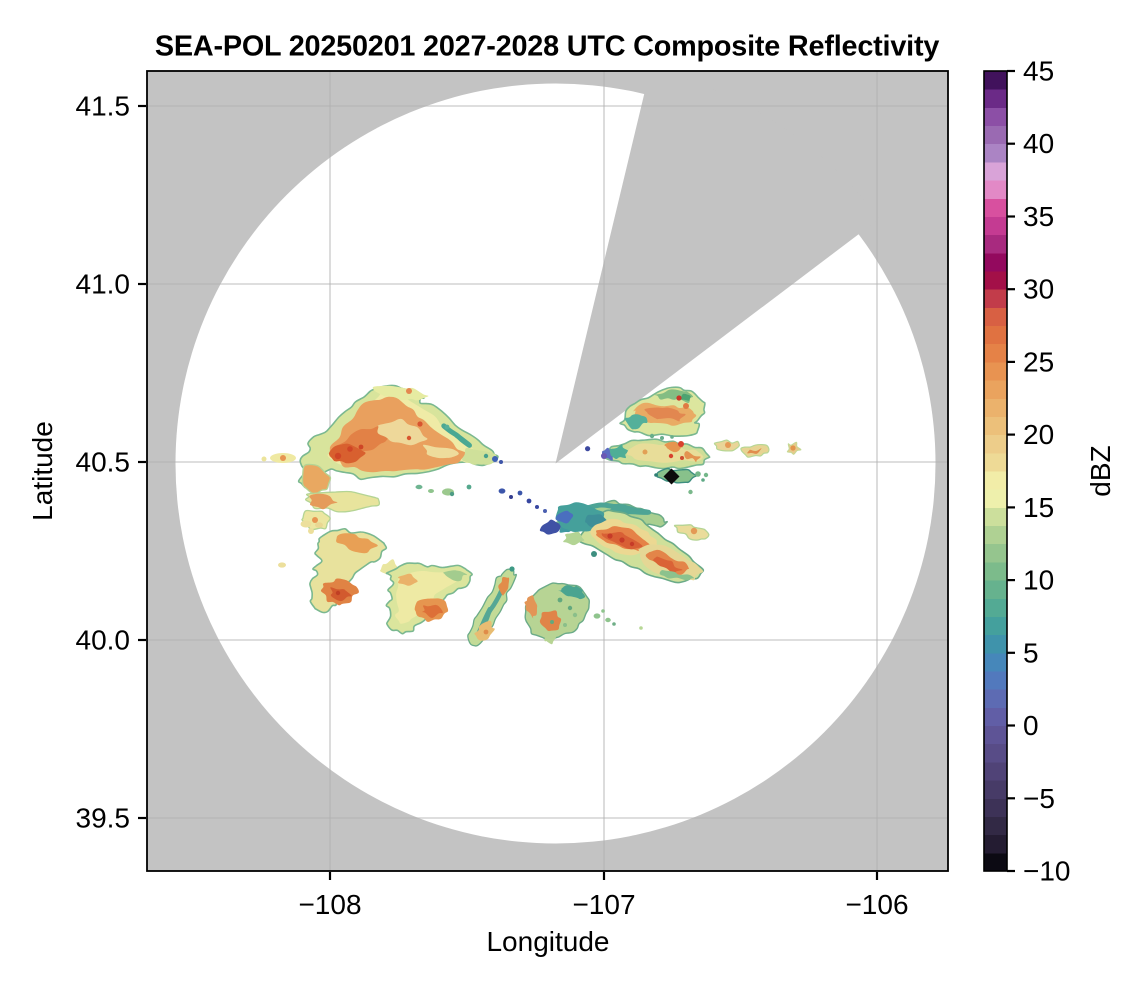  Describe the element at coordinates (329, 904) in the screenshot. I see `svg-text: −108` at that location.